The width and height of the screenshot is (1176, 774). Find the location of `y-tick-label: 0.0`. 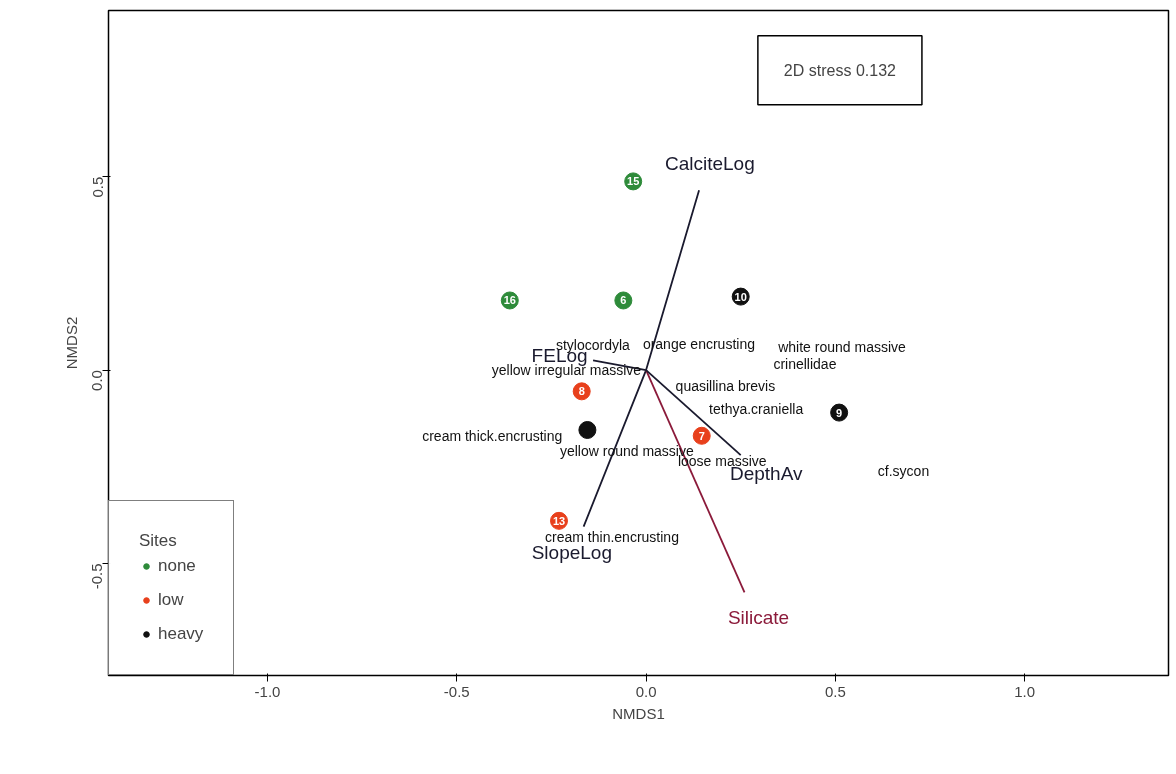

y-tick-label: 0.0 is located at coordinates (97, 380).